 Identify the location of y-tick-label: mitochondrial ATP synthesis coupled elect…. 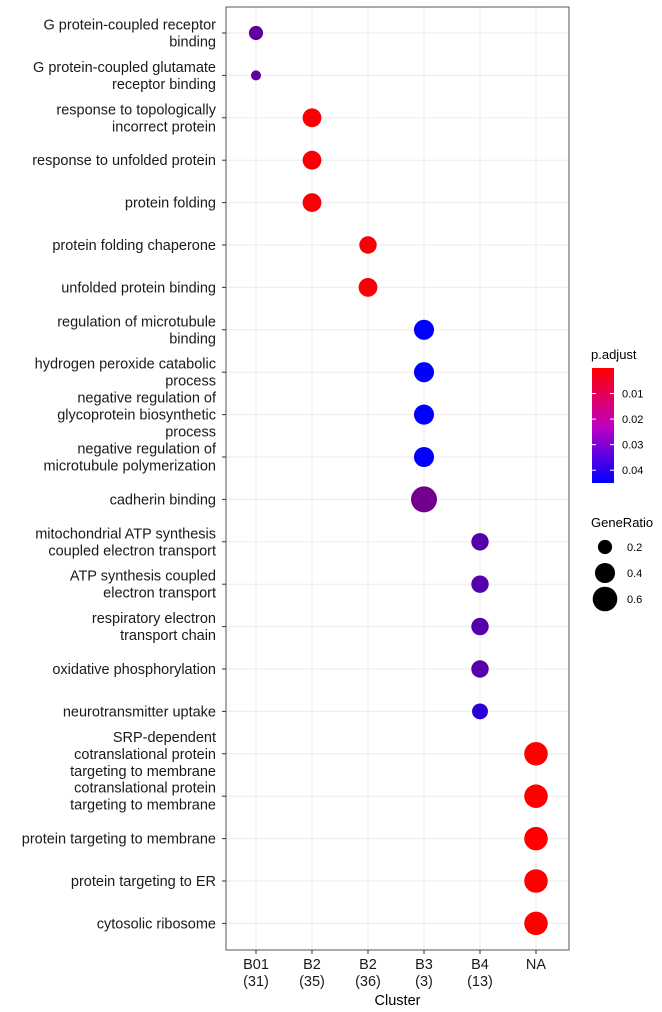
(125, 542).